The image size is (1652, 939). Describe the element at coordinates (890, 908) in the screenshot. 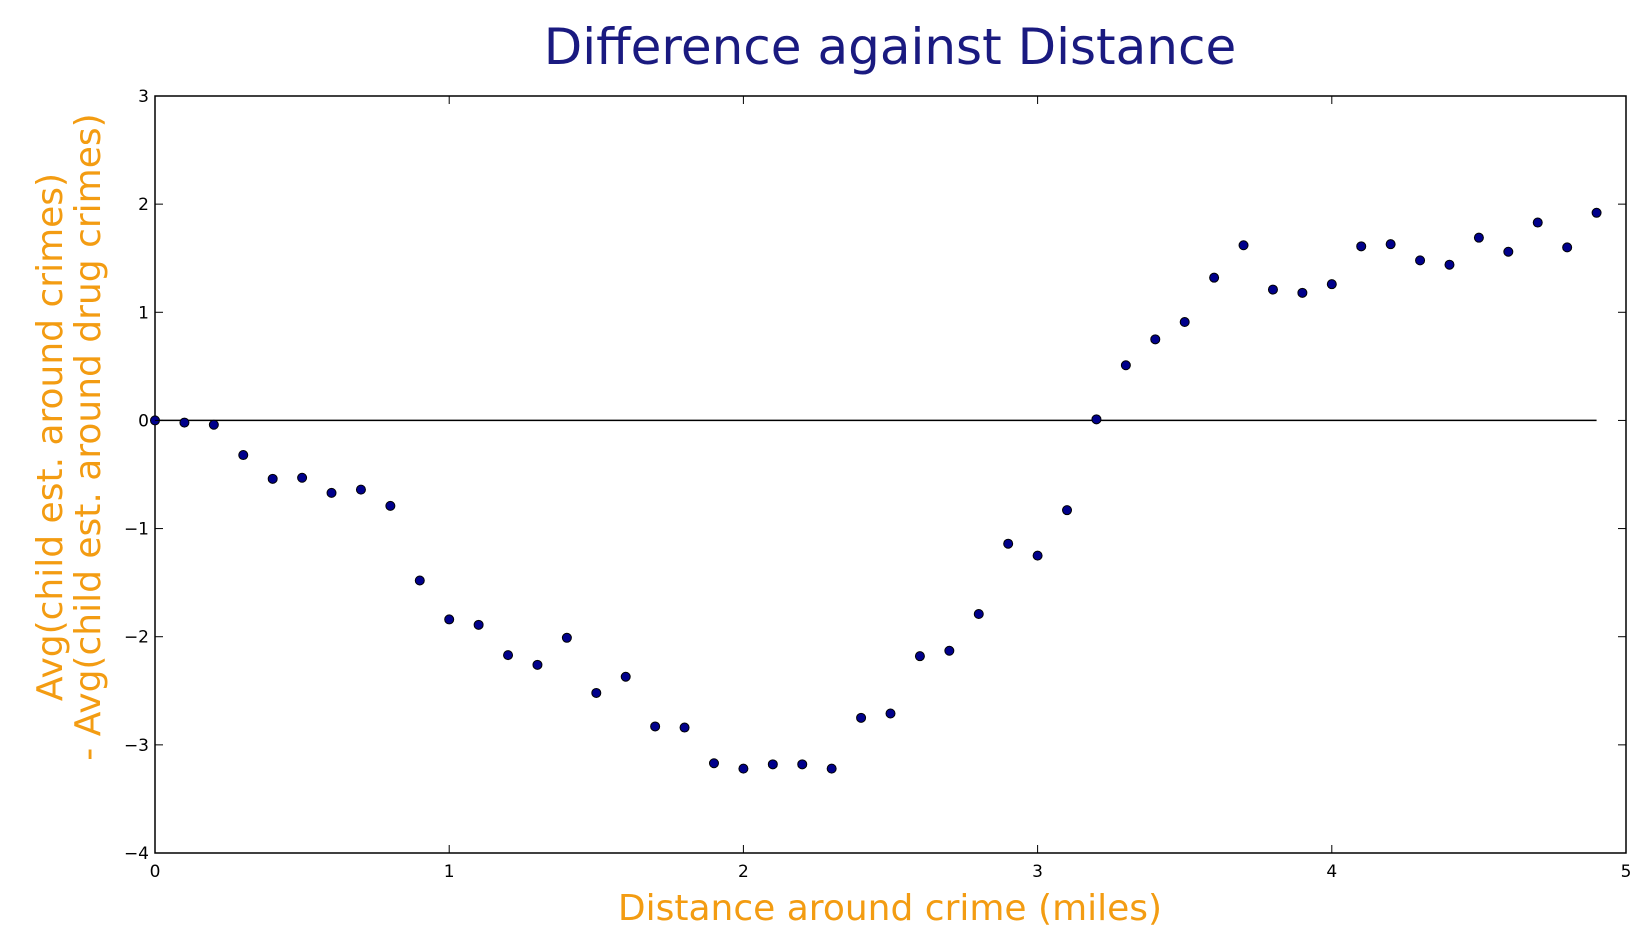

I see `x-axis-label: Distance around crime (miles)` at that location.